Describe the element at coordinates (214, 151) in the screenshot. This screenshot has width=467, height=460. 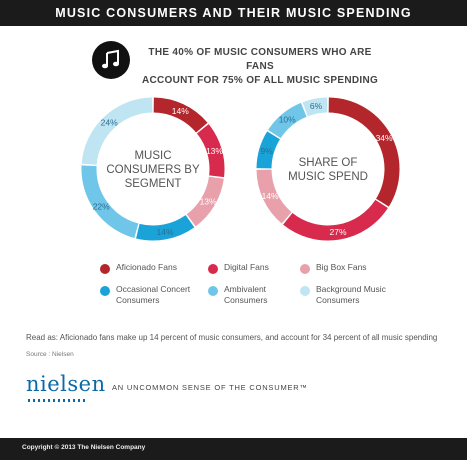
I see `slice-label-2: 13%` at that location.